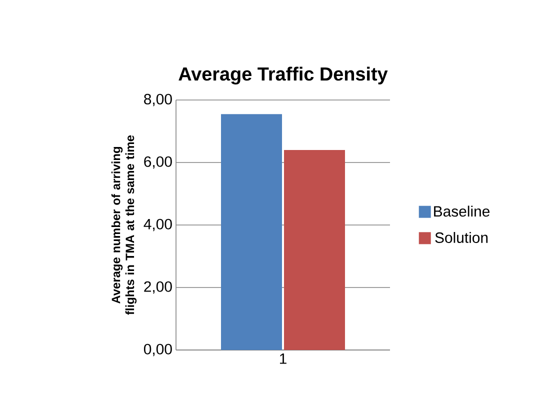 The image size is (559, 412). What do you see at coordinates (158, 225) in the screenshot?
I see `y-tick-label: 4,00` at bounding box center [158, 225].